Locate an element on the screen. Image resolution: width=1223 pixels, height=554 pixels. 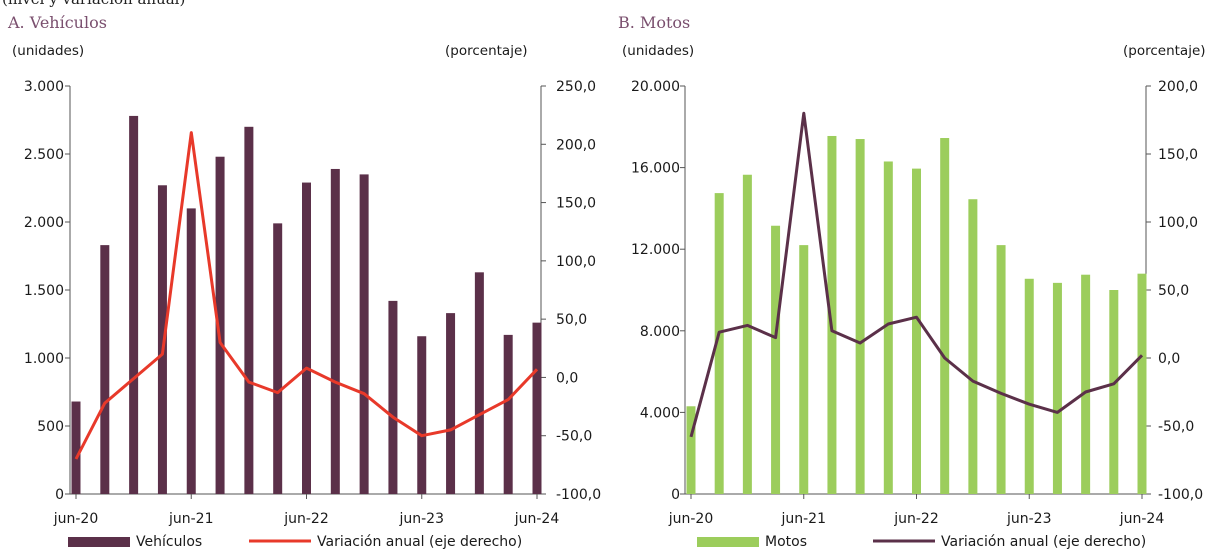
left-tick-label: 4.000 is located at coordinates (660, 413).